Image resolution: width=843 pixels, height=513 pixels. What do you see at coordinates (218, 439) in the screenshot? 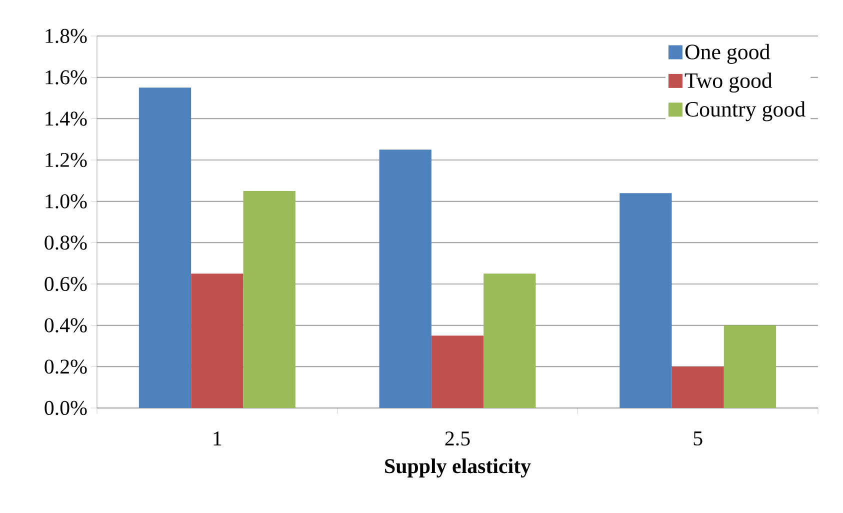
I see `x-tick-label: 1` at bounding box center [218, 439].